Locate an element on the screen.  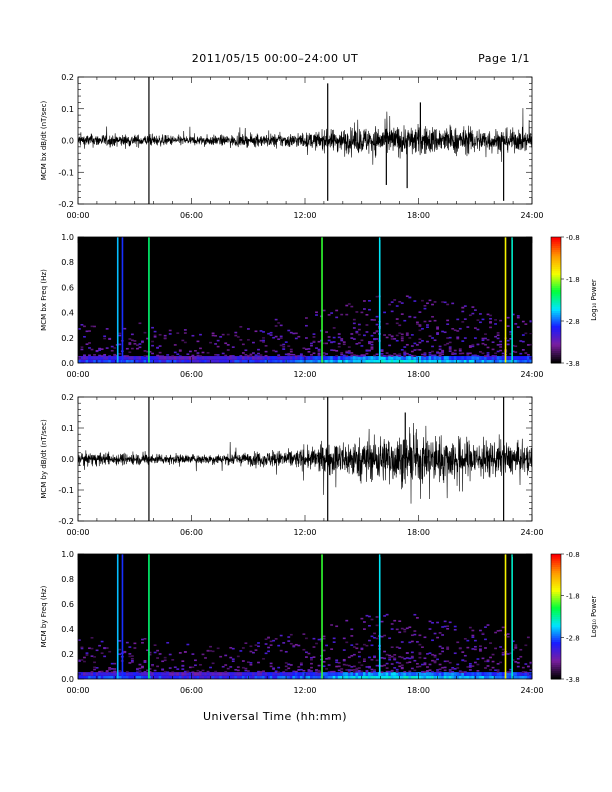
colorbar-label: Log₁₀ Power is located at coordinates (594, 617).